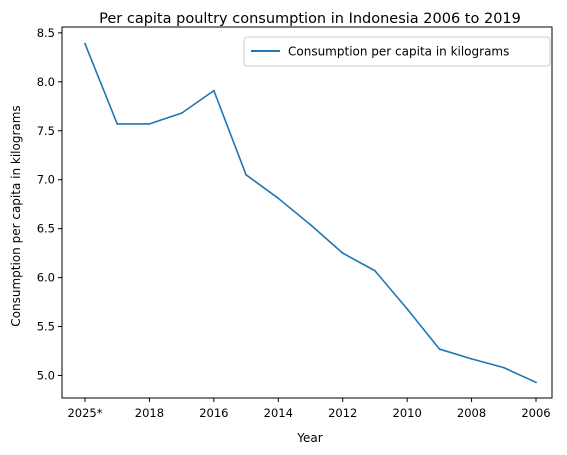 The height and width of the screenshot is (455, 567). What do you see at coordinates (407, 413) in the screenshot?
I see `x-tick-label: 2010` at bounding box center [407, 413].